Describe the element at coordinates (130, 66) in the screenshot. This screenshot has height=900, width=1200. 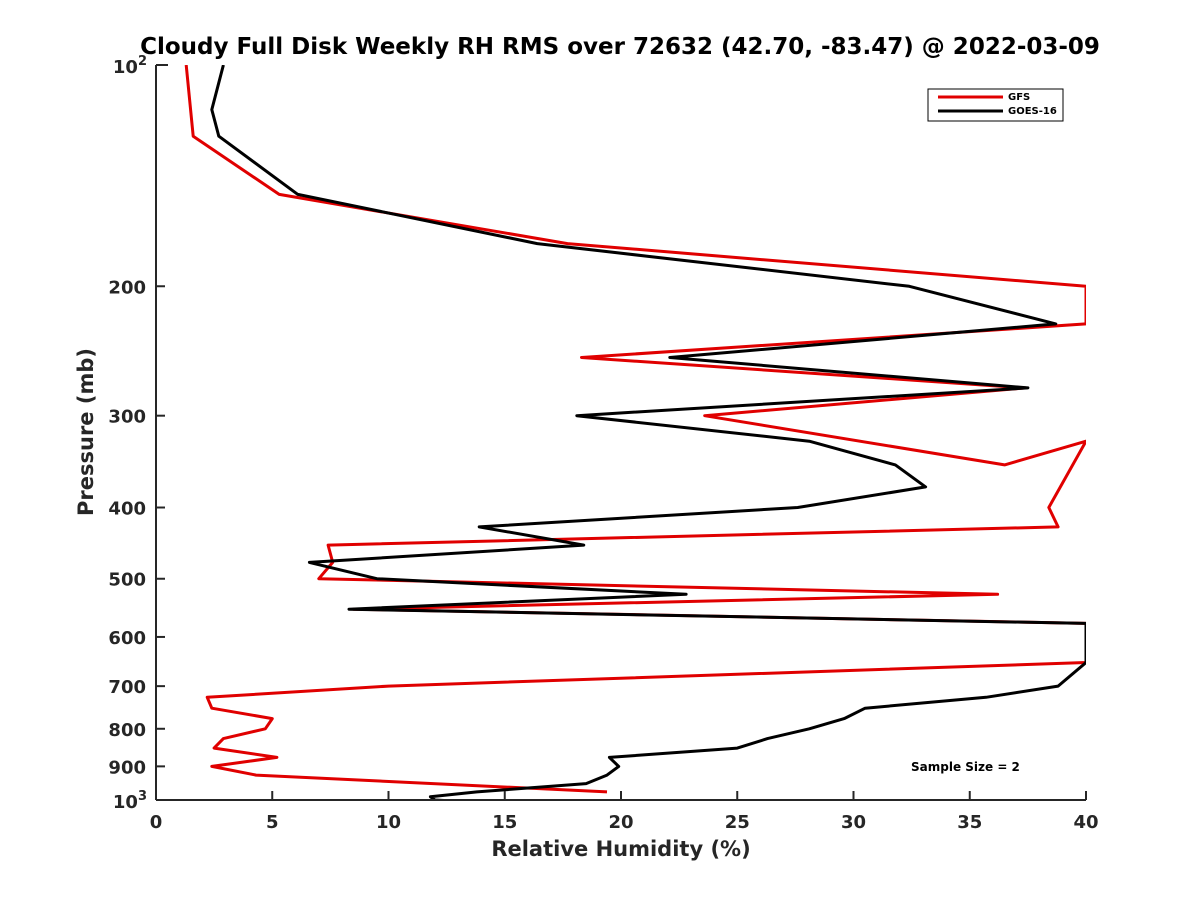
I see `y-decade-label: 102` at that location.